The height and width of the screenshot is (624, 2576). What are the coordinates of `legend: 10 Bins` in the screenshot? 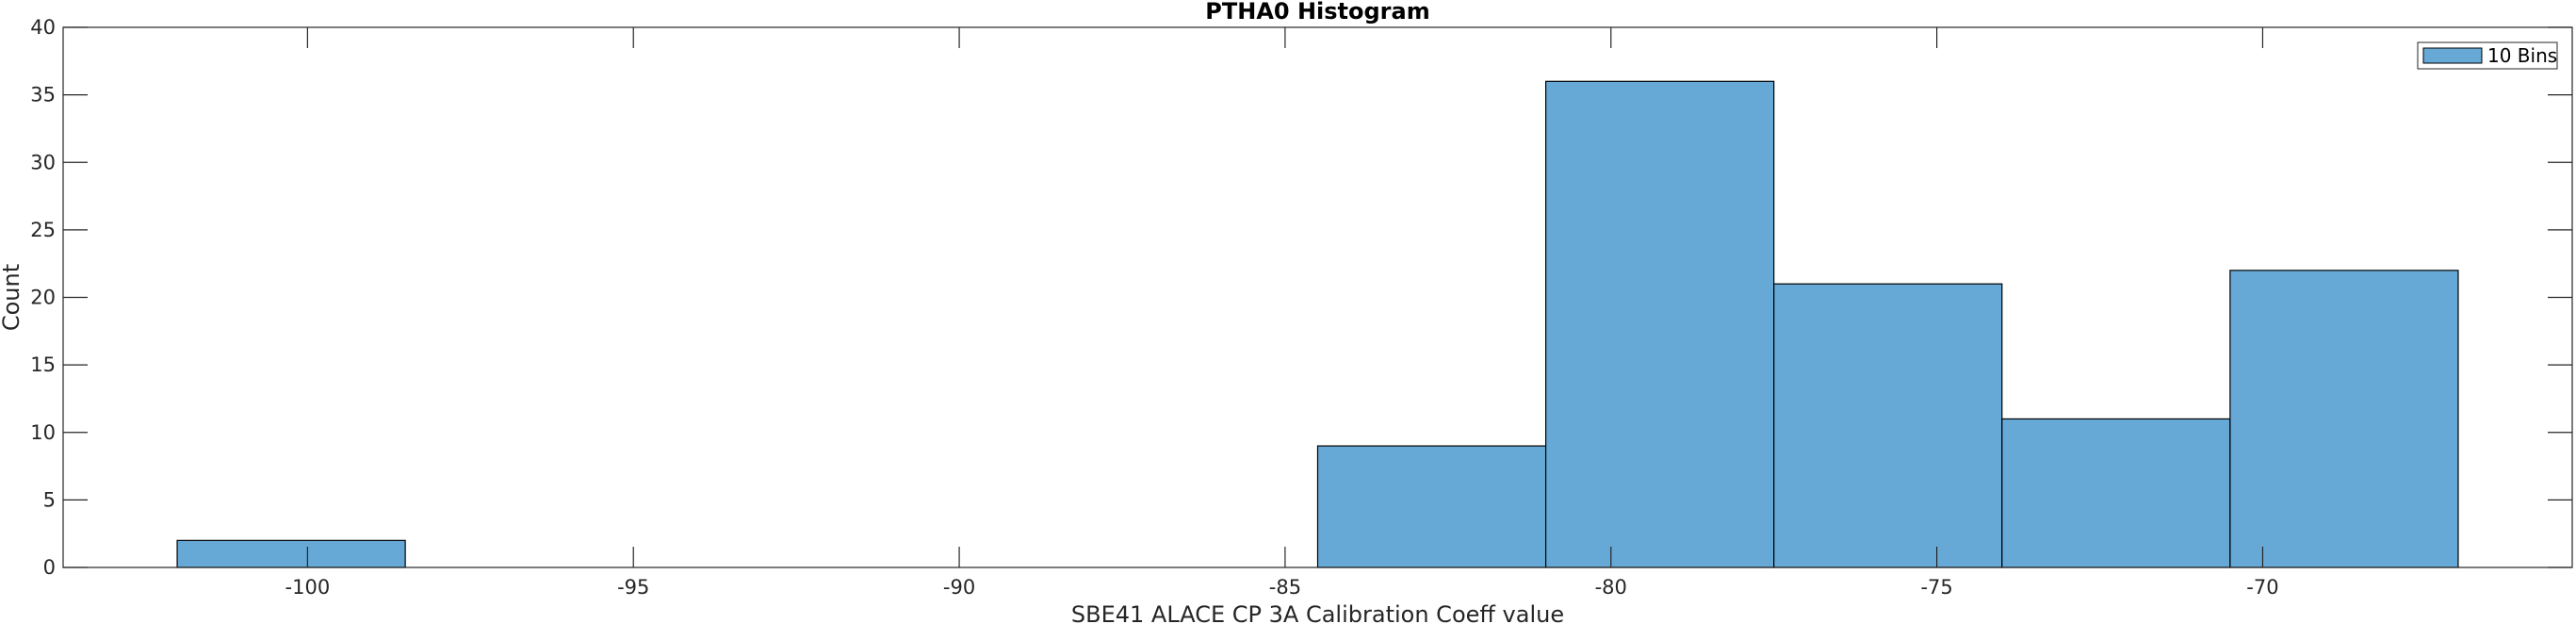 It's located at (2487, 55).